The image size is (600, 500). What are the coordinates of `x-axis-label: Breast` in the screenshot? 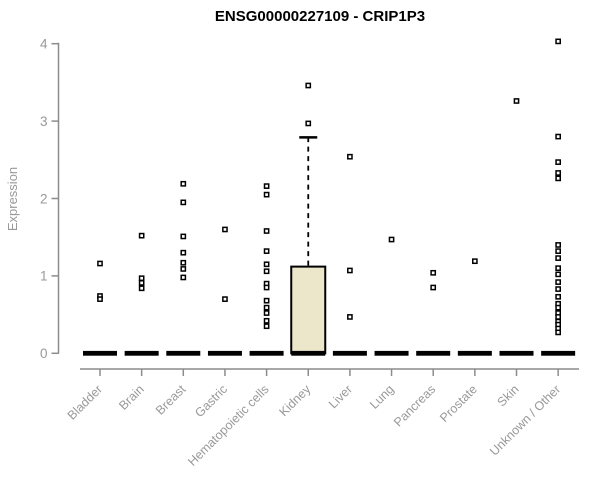 It's located at (171, 400).